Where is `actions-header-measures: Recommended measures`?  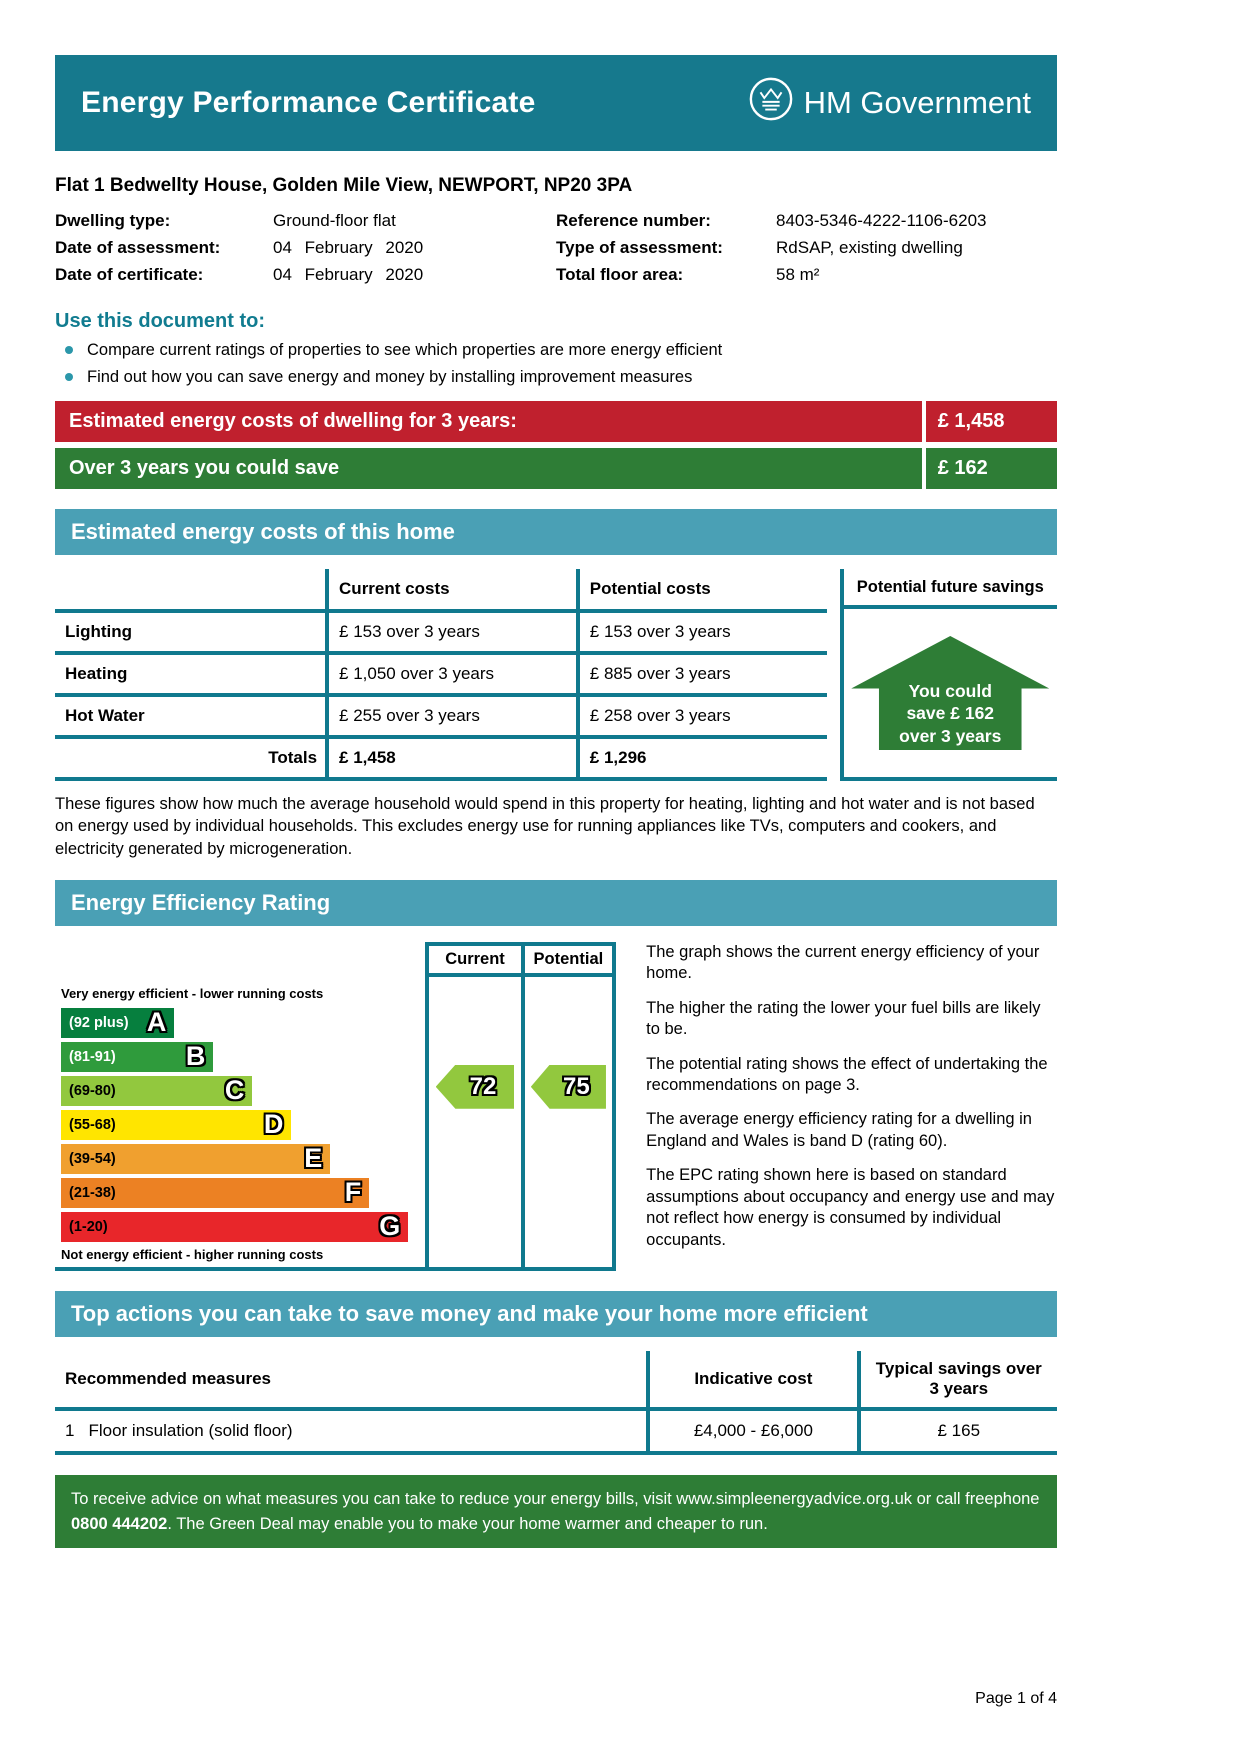
actions-header-measures: Recommended measures is located at coordinates (168, 1378).